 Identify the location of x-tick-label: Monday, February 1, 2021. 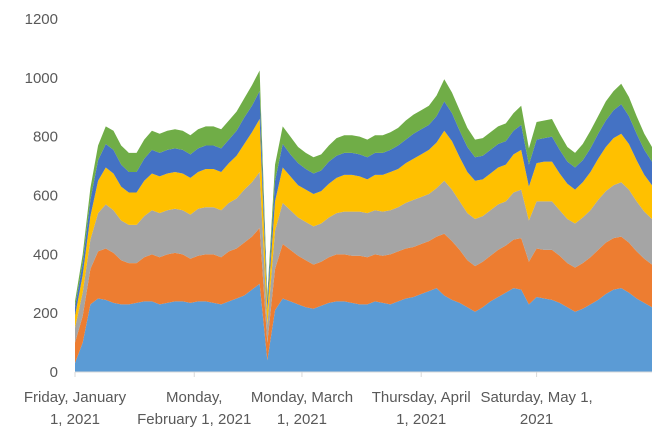
(194, 408).